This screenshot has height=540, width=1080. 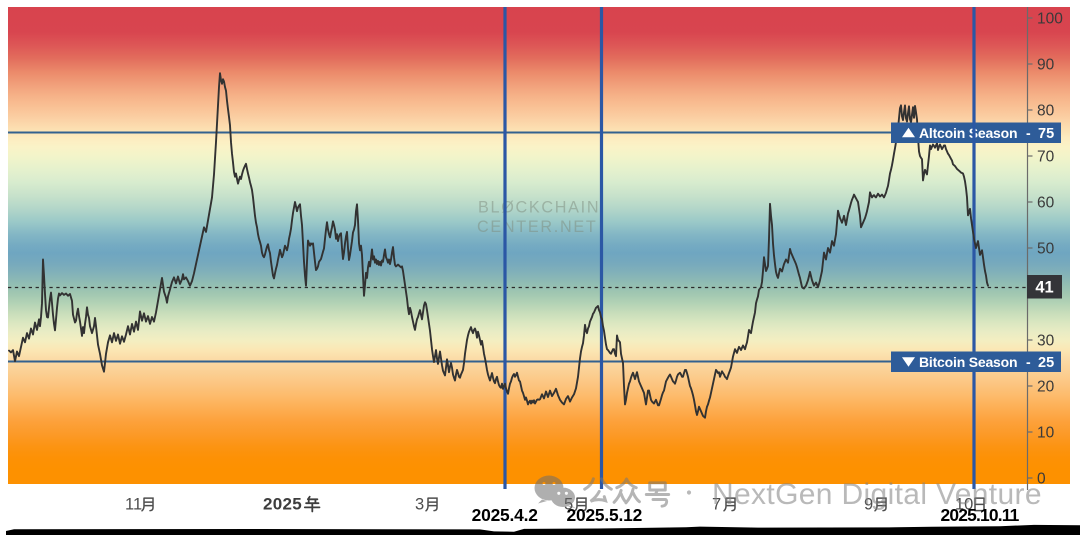 What do you see at coordinates (505, 515) in the screenshot?
I see `svg-text: 2025.4.2` at bounding box center [505, 515].